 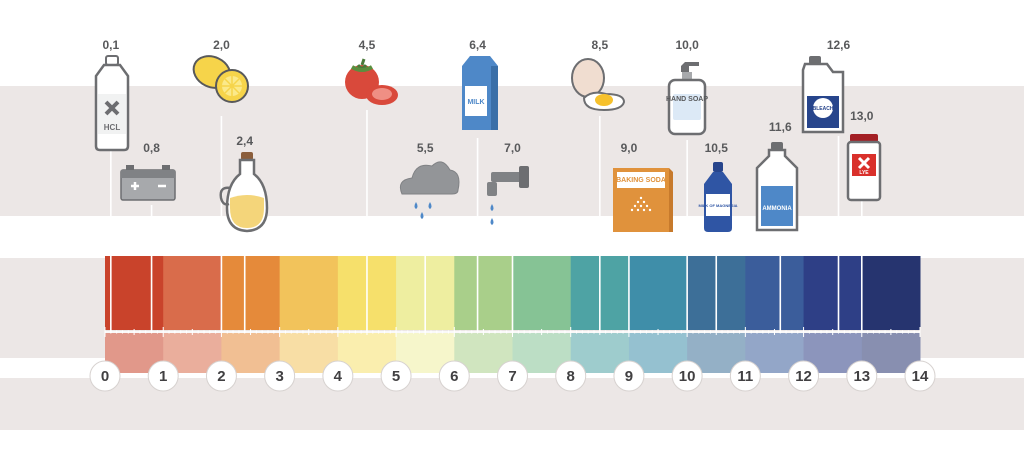 What do you see at coordinates (629, 148) in the screenshot?
I see `baking-soda-value-label: 9,0` at bounding box center [629, 148].